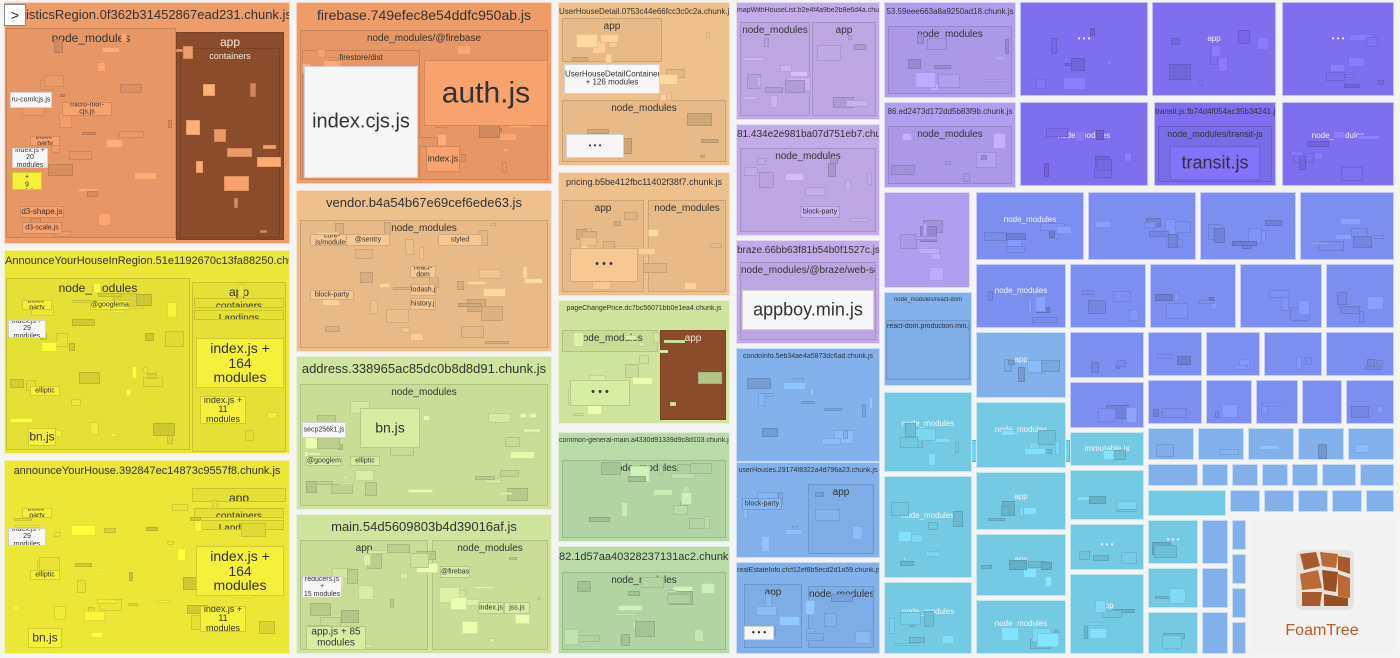 This screenshot has width=1400, height=658. Describe the element at coordinates (45, 638) in the screenshot. I see `module: bn.js` at that location.